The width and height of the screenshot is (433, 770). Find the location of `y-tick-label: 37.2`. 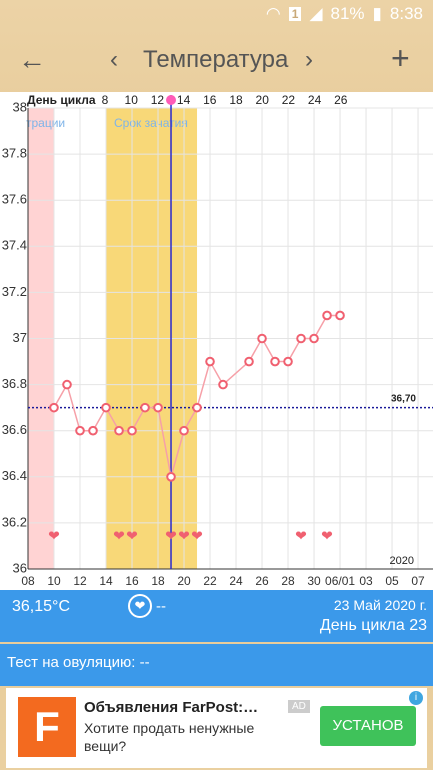

y-tick-label: 37.2 is located at coordinates (14, 291).